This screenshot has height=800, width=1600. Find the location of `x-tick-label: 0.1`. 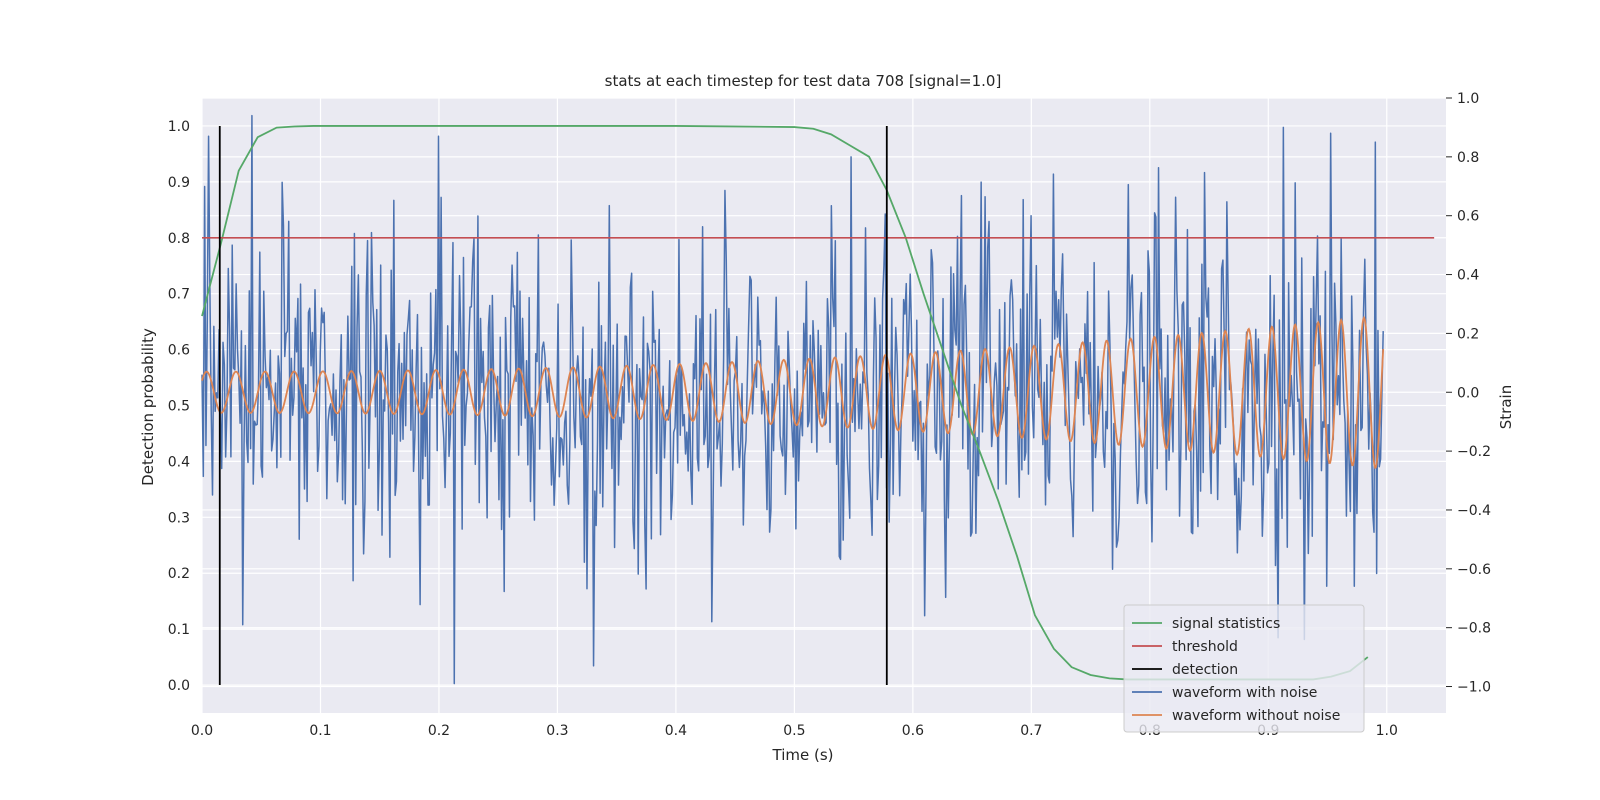

x-tick-label: 0.1 is located at coordinates (320, 731).